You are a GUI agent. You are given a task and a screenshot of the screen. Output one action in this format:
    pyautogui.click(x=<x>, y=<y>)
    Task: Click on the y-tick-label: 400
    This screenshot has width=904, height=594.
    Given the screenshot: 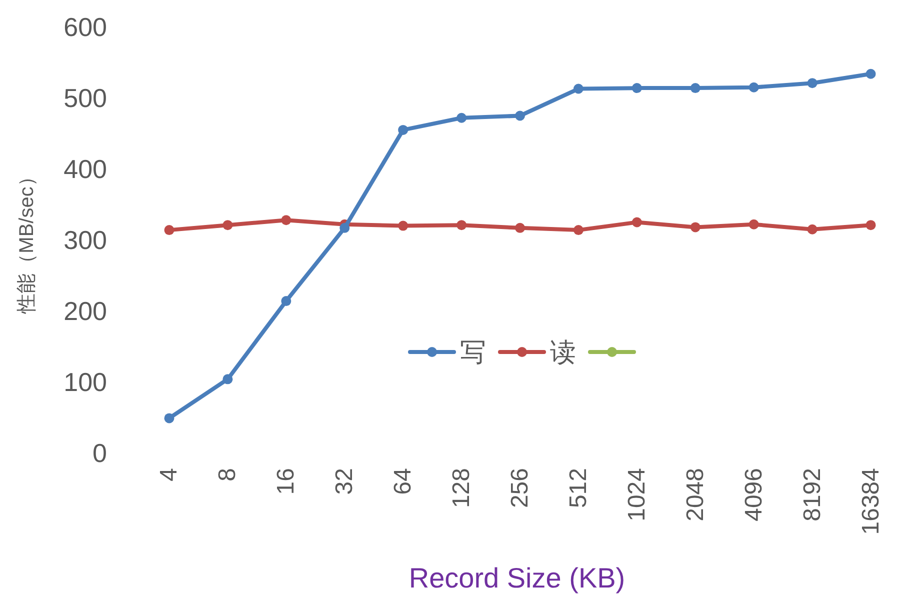 What is the action you would take?
    pyautogui.click(x=85, y=169)
    